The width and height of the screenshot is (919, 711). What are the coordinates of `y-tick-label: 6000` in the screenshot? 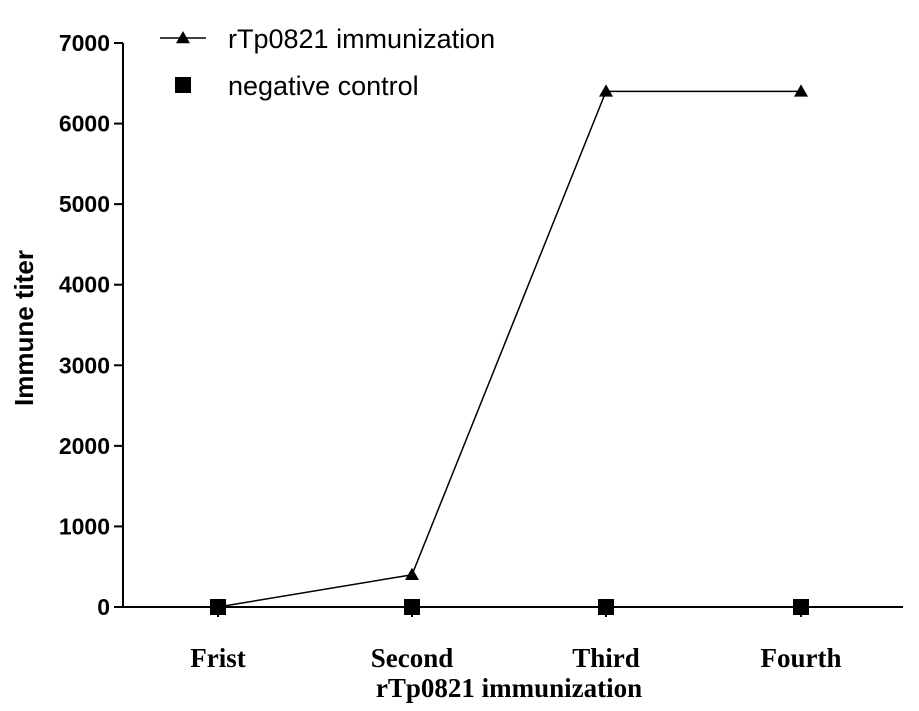 It's located at (84, 124).